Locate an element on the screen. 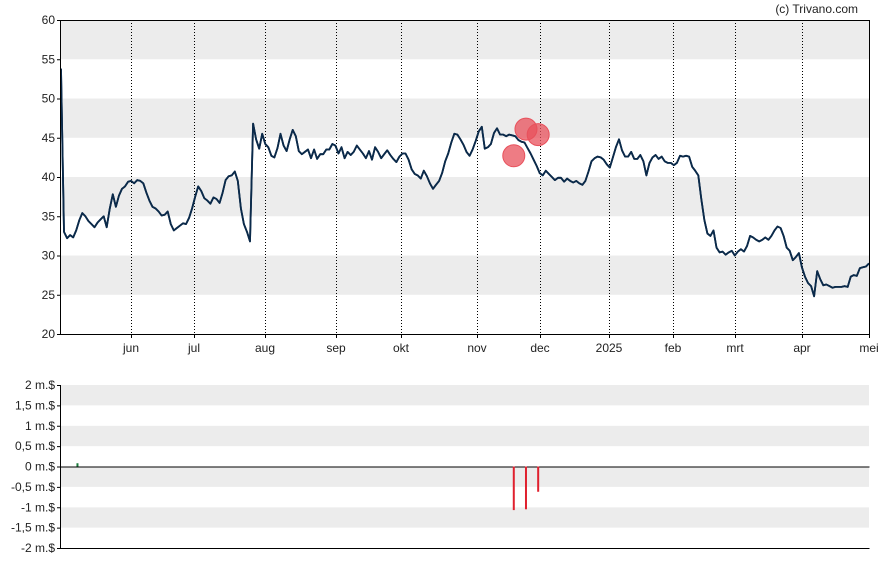  price-x-tick-label: okt is located at coordinates (401, 348).